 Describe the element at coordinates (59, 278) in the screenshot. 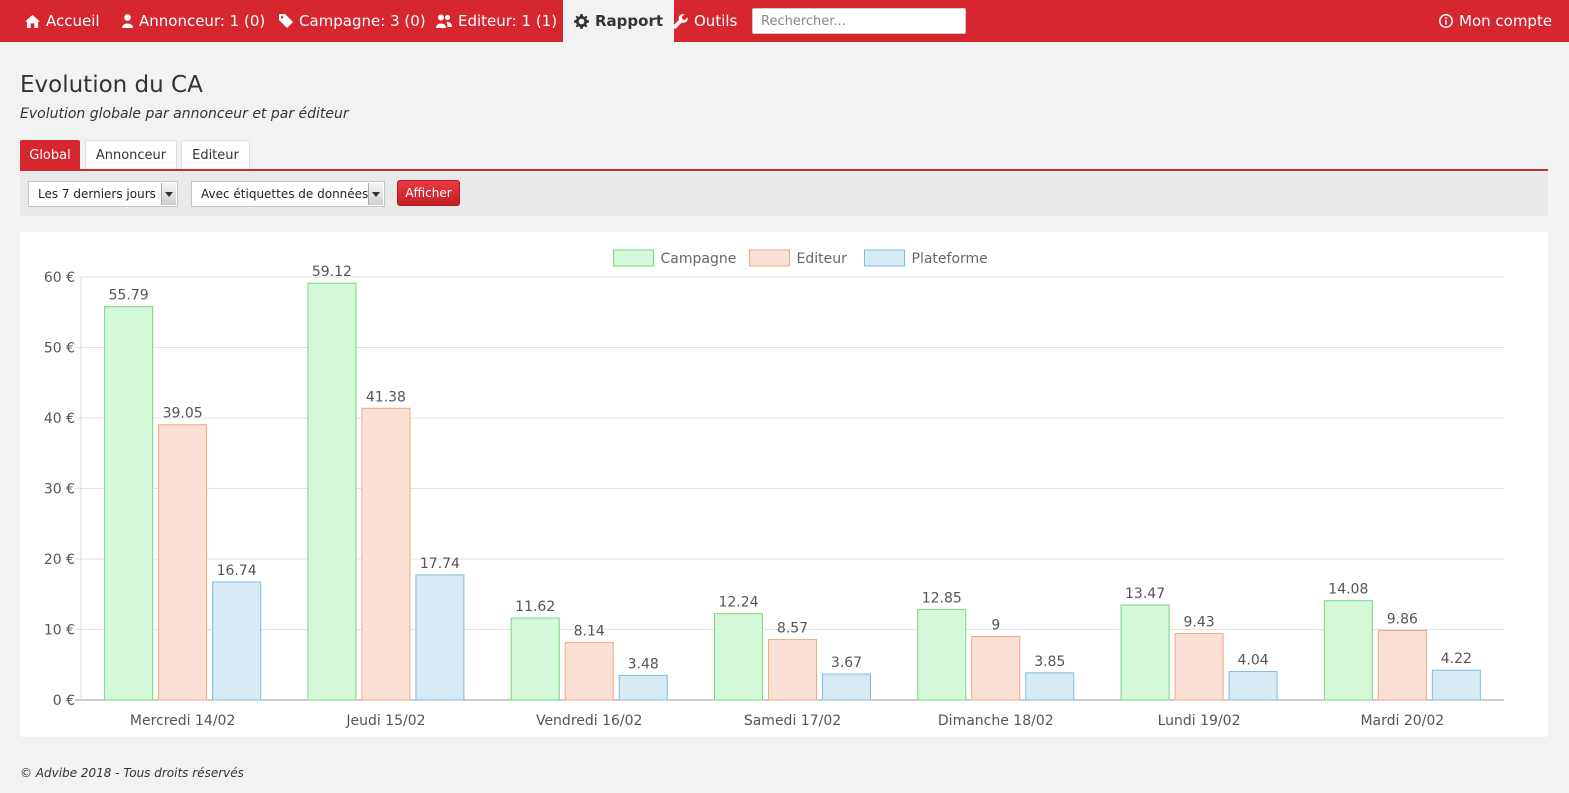

I see `y-tick-label: 60 €` at that location.